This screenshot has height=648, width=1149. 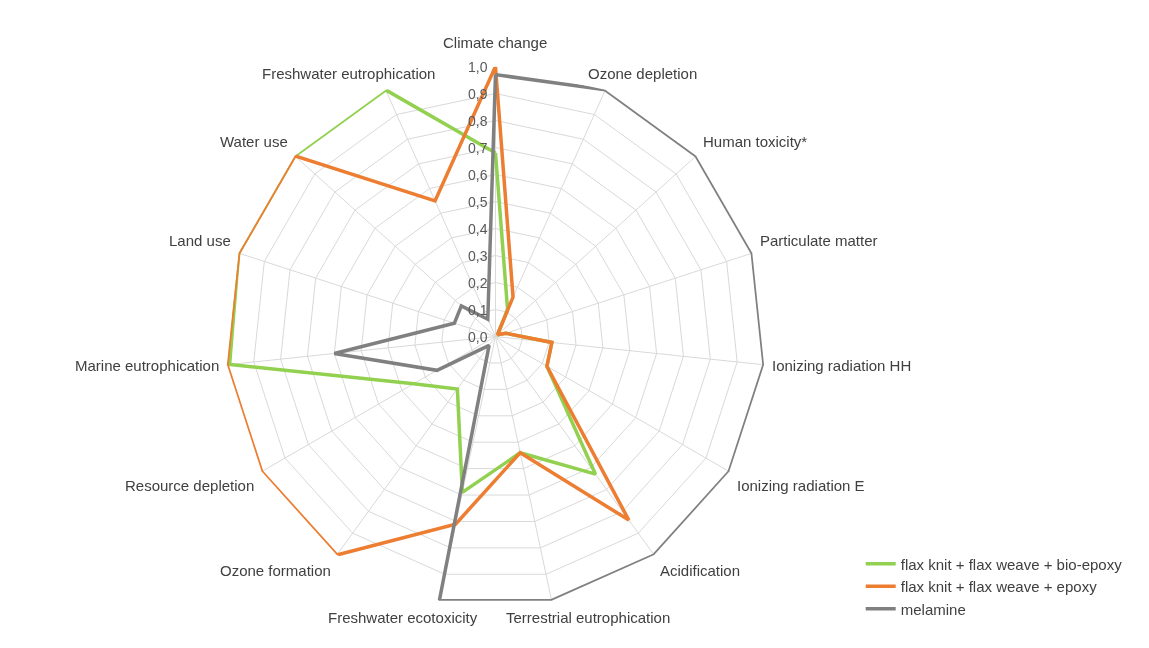 What do you see at coordinates (801, 485) in the screenshot?
I see `spoke-label: Ionizing radiation E` at bounding box center [801, 485].